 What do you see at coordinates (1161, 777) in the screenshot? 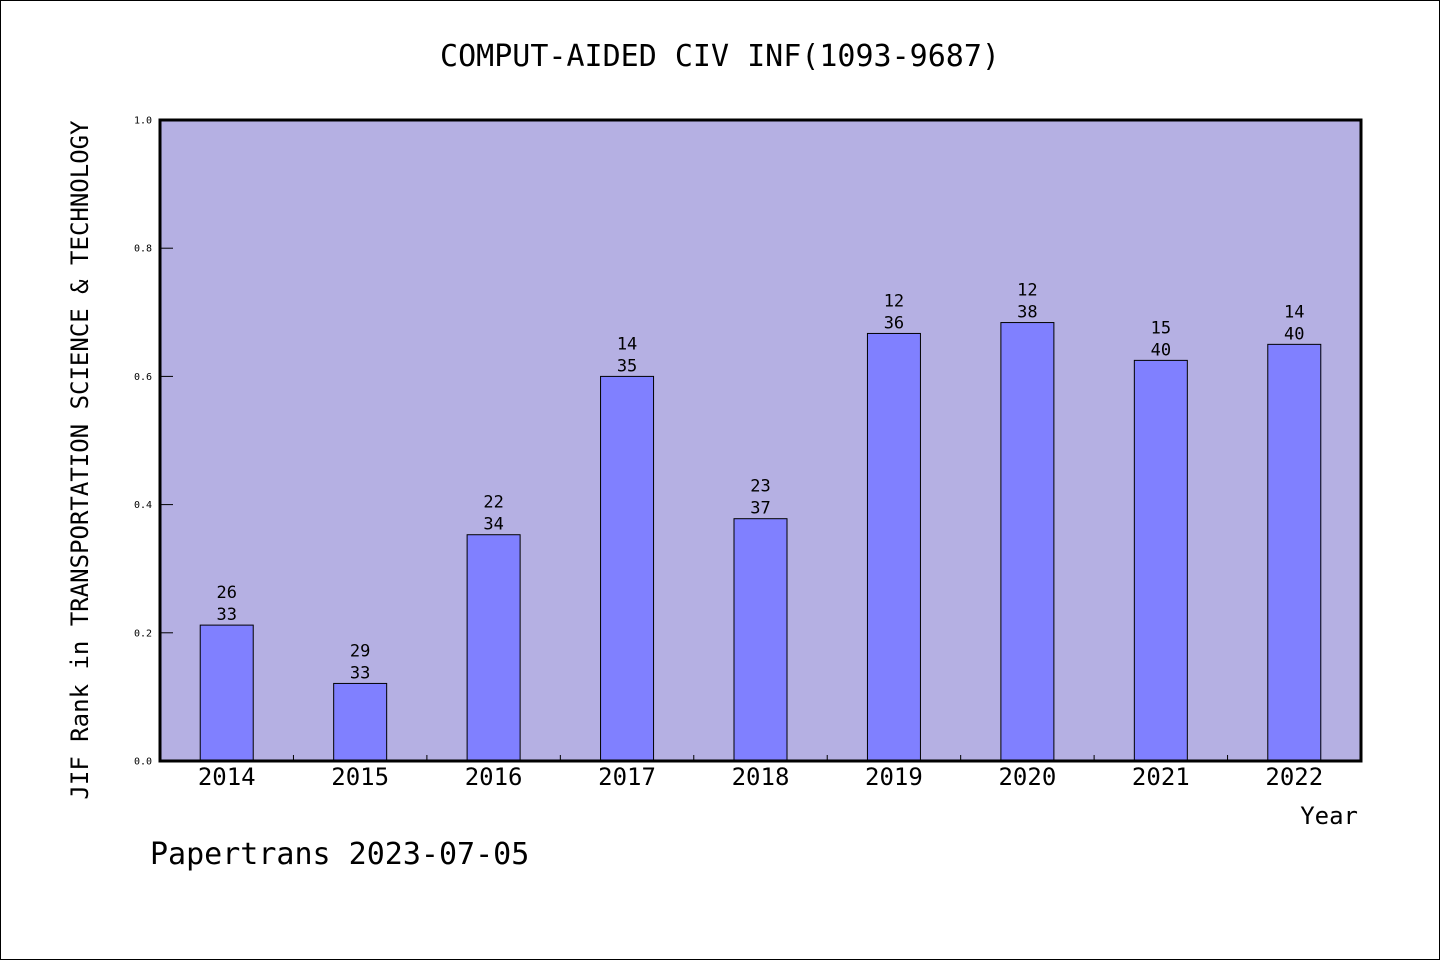
I see `x-tick-label: 2021` at bounding box center [1161, 777].